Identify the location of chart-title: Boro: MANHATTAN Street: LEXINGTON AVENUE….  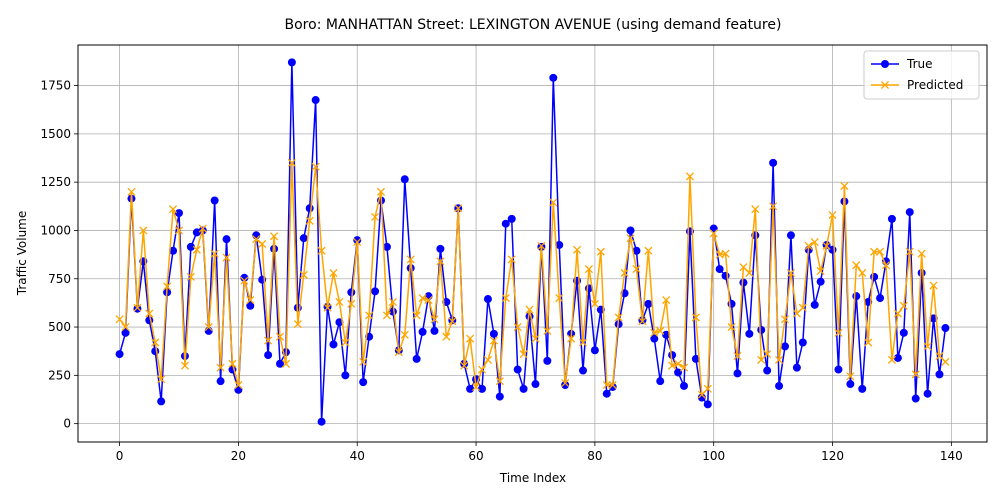
(533, 25).